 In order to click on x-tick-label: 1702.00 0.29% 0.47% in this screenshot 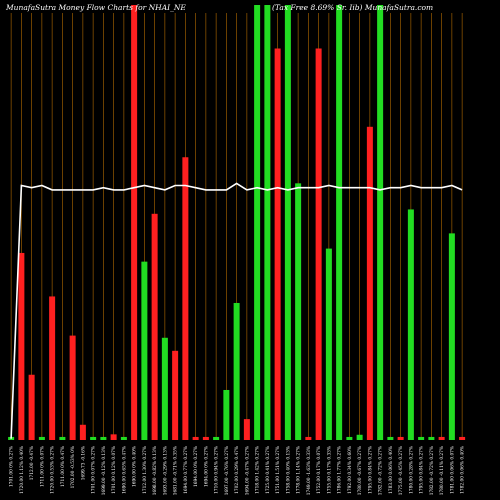, I will do `click(237, 470)`.